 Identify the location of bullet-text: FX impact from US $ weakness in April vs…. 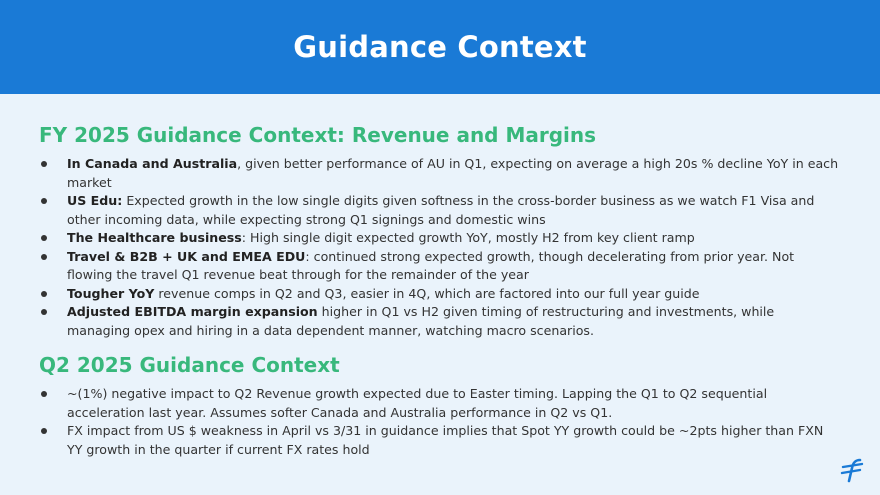
(445, 440).